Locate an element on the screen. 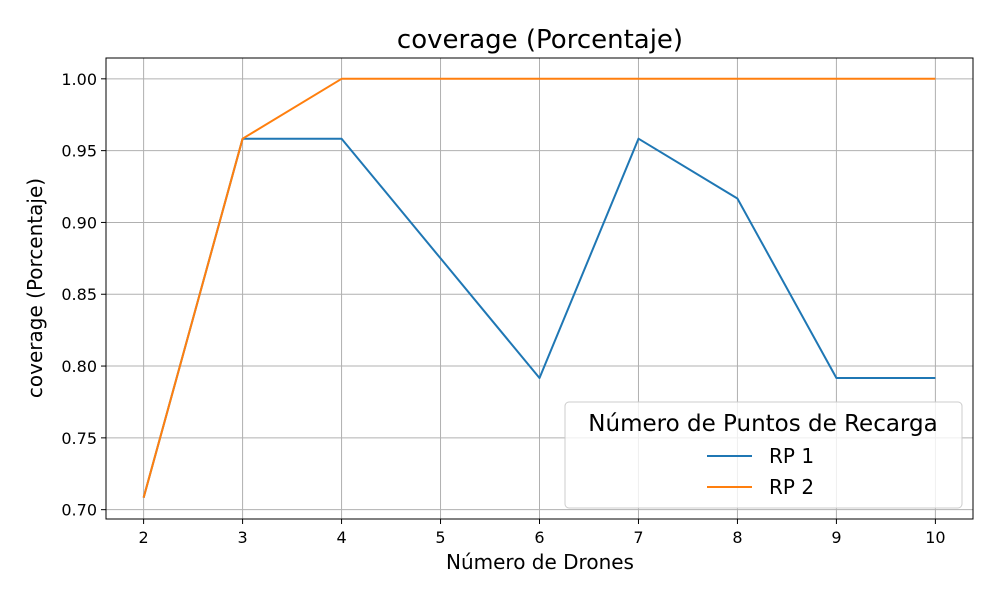 This screenshot has width=1000, height=600. legend-box is located at coordinates (763, 455).